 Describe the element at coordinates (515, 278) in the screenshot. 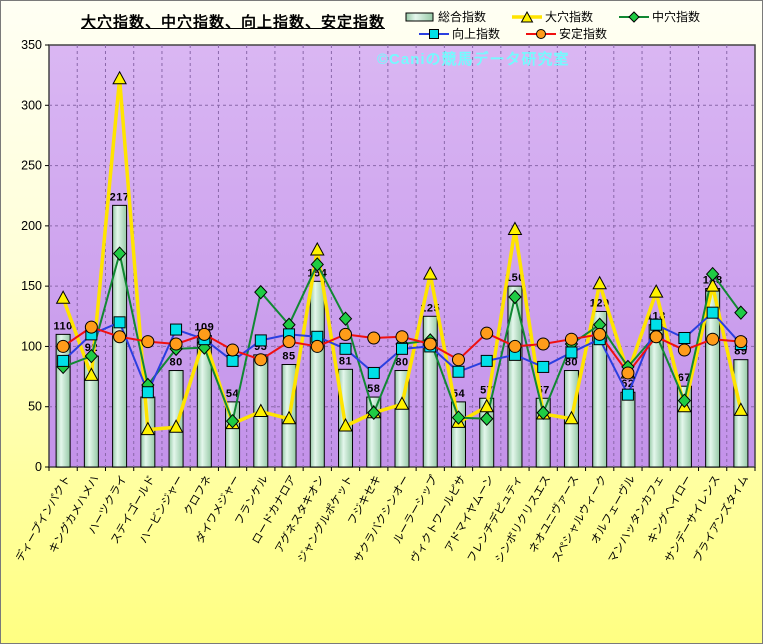

I see `bar-value-label: 150` at that location.